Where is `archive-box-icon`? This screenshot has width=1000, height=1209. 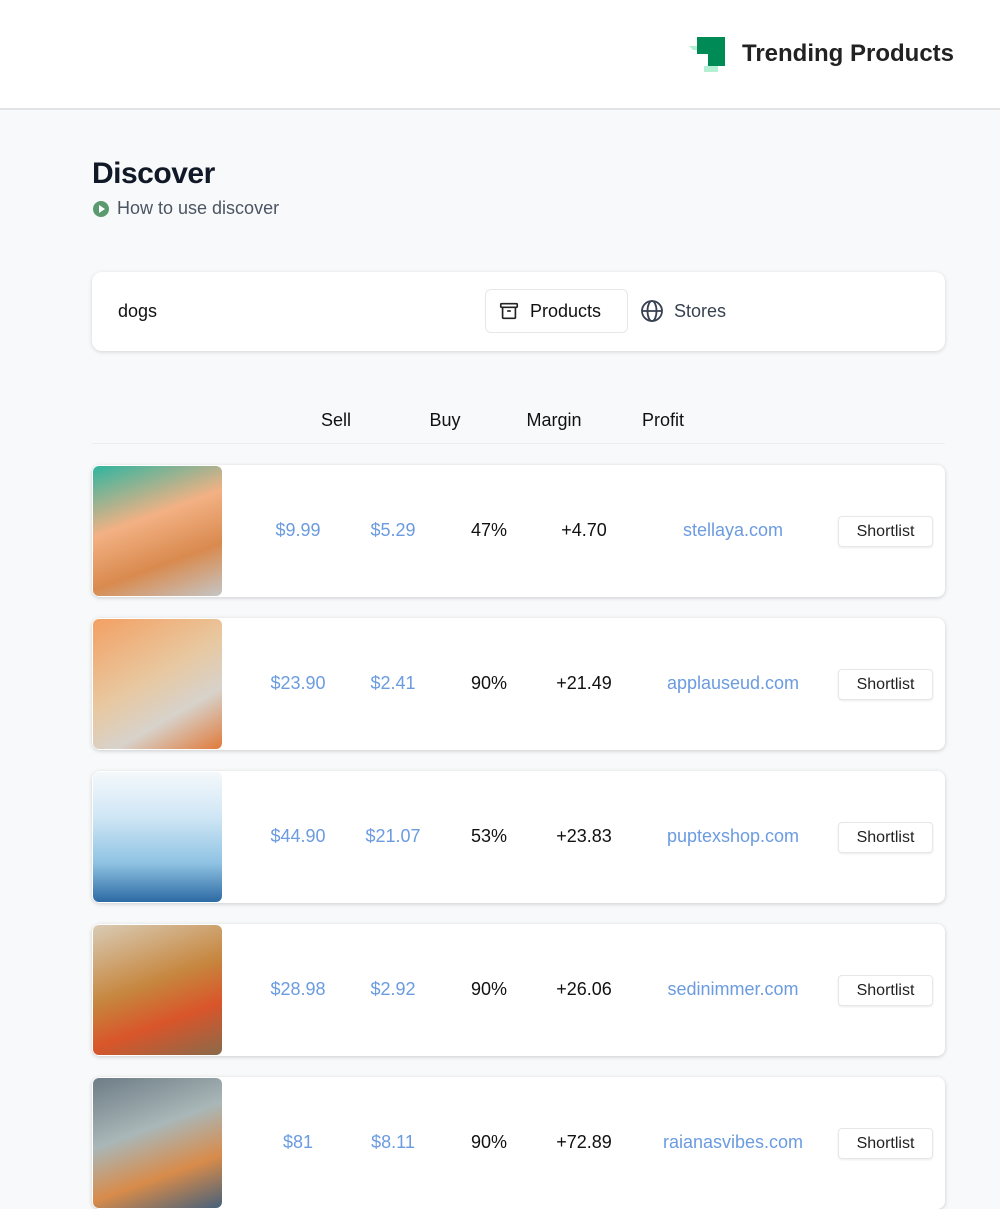 archive-box-icon is located at coordinates (509, 311).